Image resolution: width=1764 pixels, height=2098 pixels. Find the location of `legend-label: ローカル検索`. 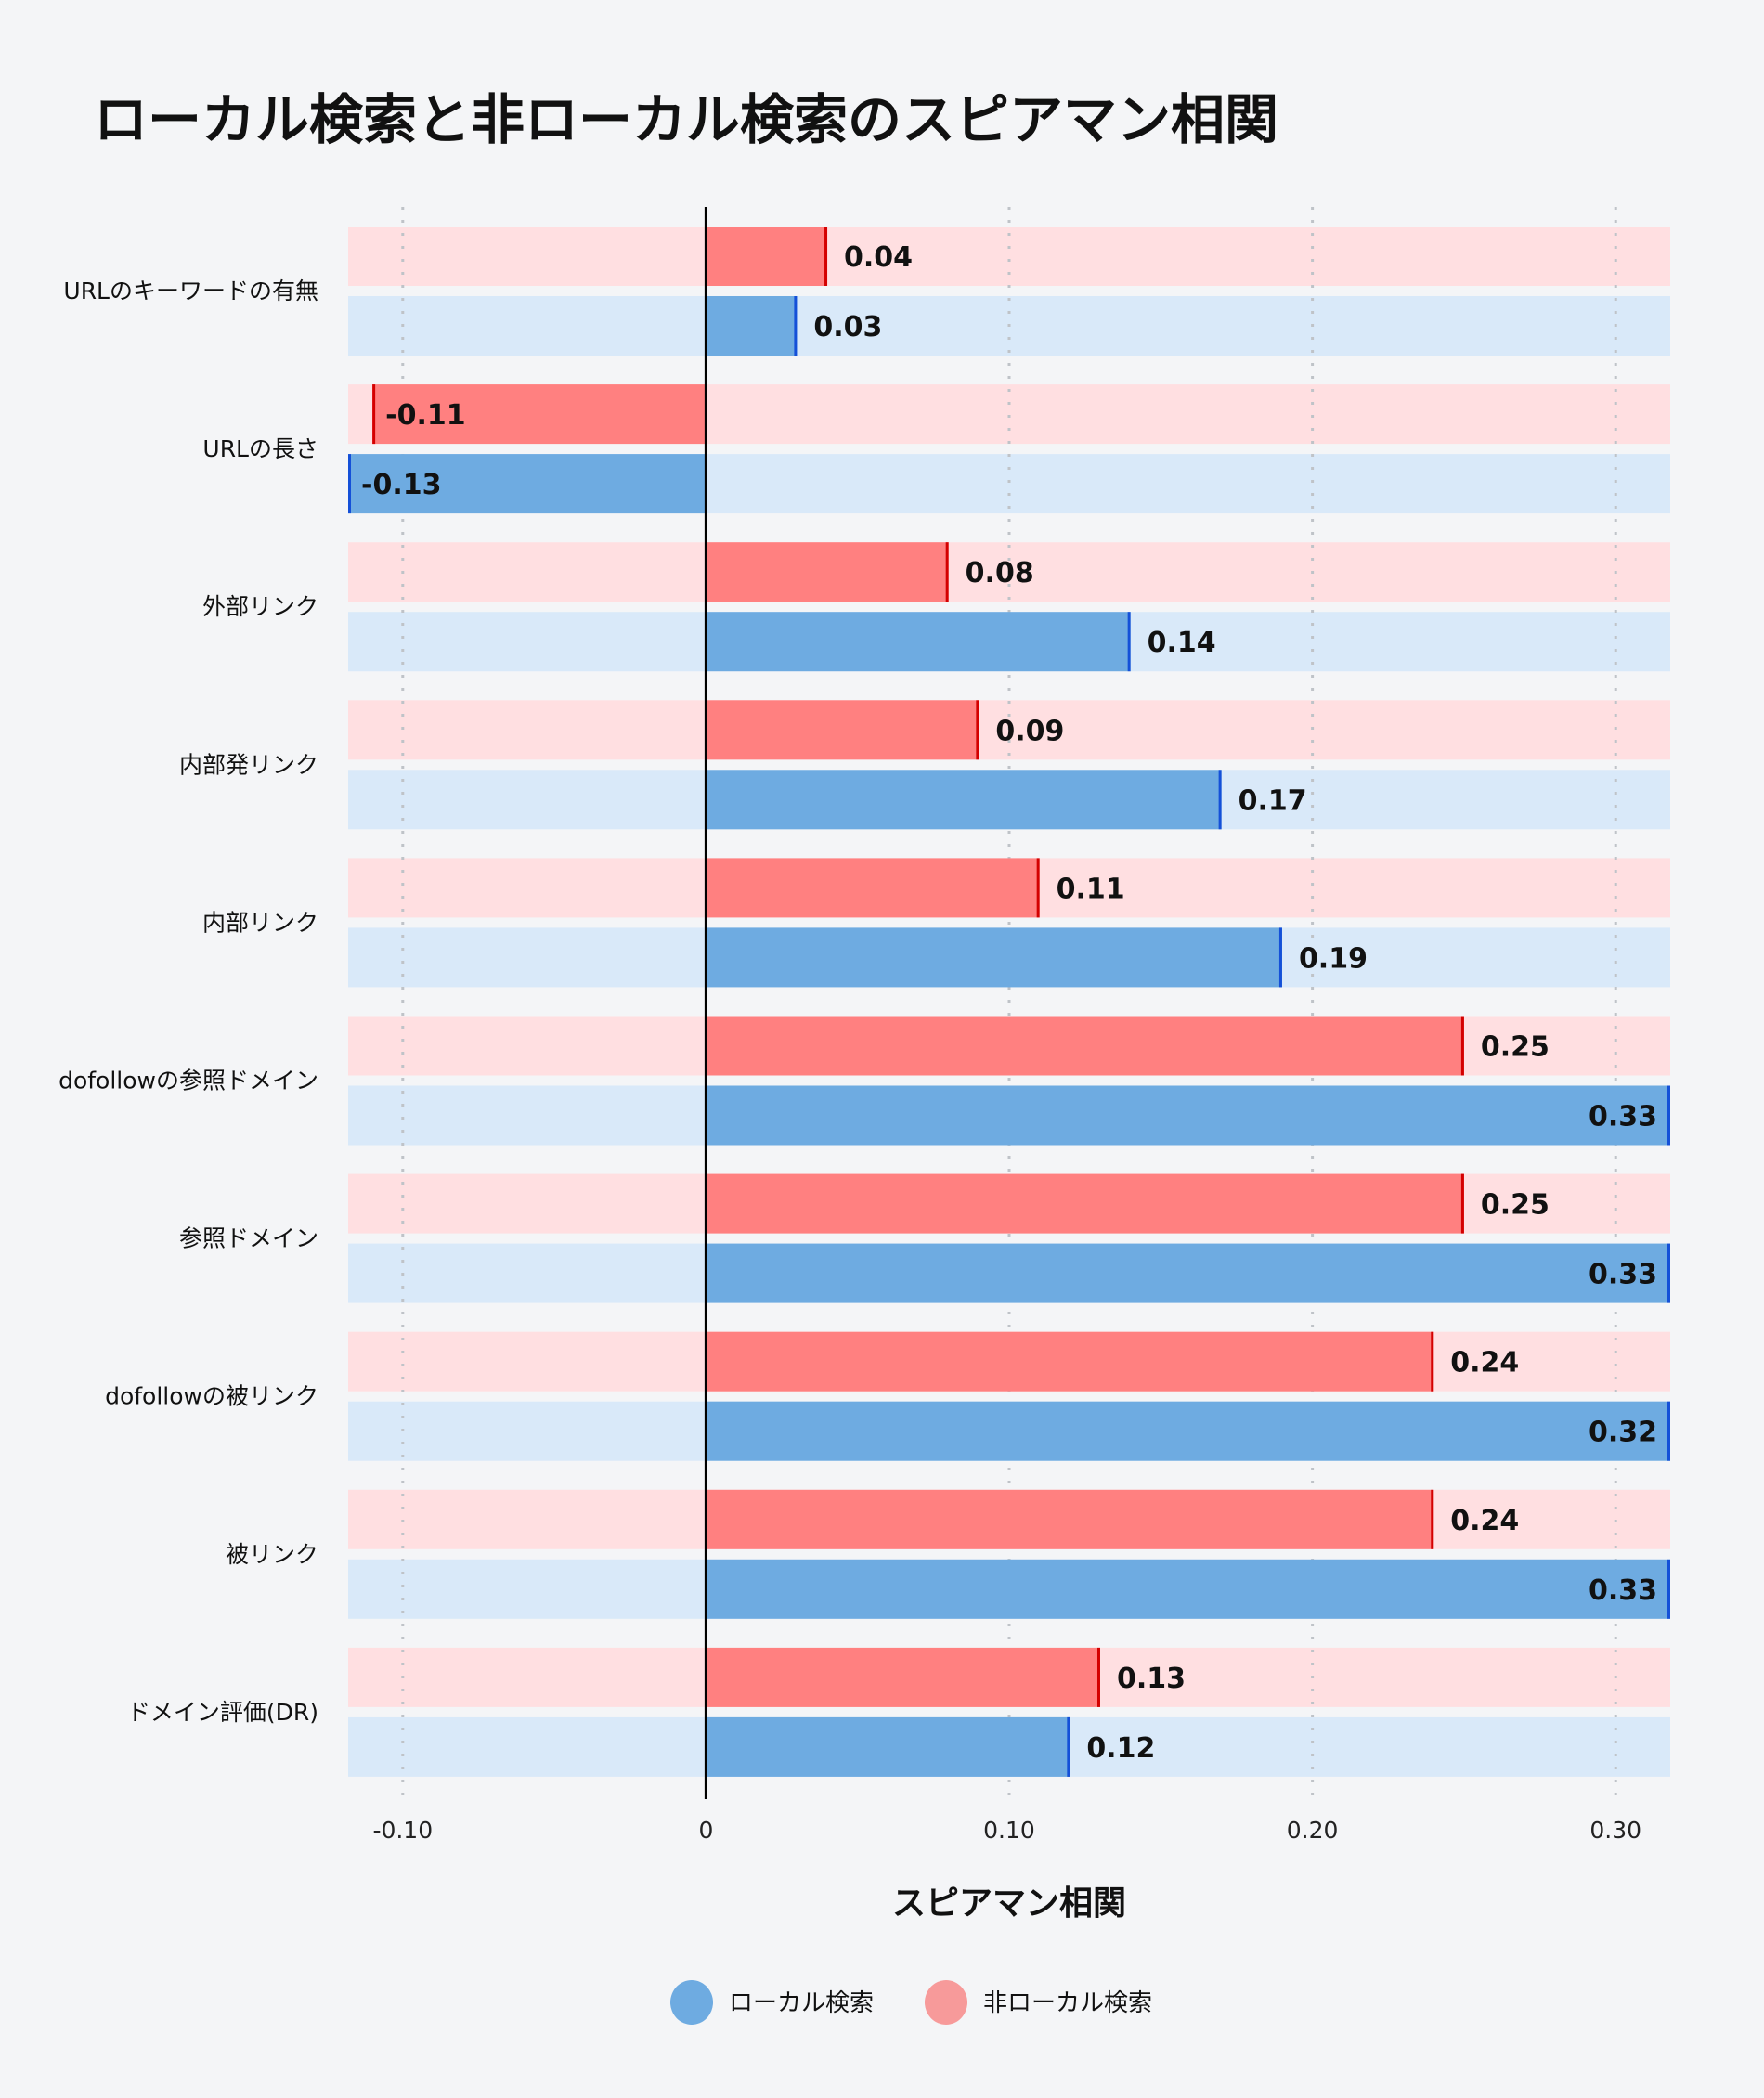

legend-label: ローカル検索 is located at coordinates (801, 2003).